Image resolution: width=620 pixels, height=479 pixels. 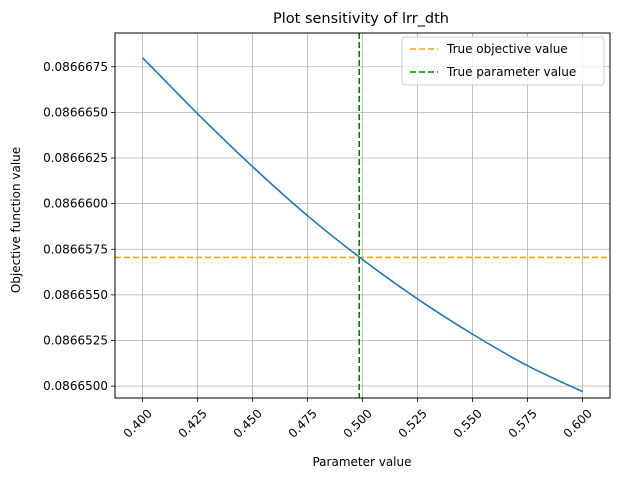 I want to click on chart-title: Plot sensitivity of lrr_dth, so click(x=361, y=19).